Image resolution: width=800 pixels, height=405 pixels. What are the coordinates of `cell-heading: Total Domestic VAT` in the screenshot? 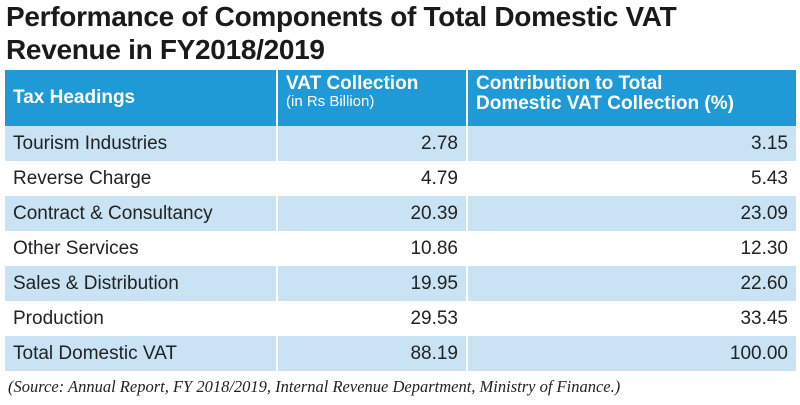 It's located at (141, 353).